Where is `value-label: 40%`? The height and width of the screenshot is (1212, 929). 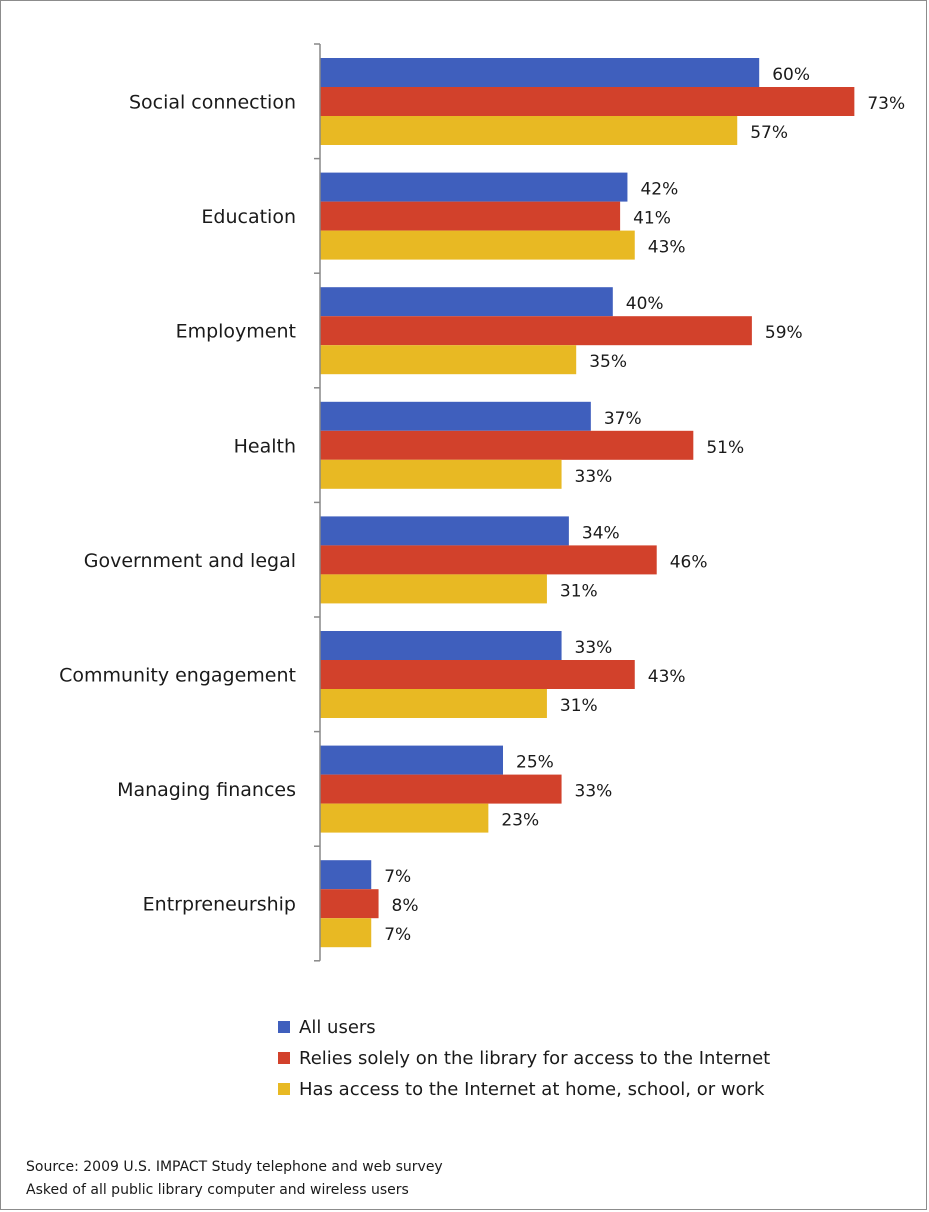 value-label: 40% is located at coordinates (645, 304).